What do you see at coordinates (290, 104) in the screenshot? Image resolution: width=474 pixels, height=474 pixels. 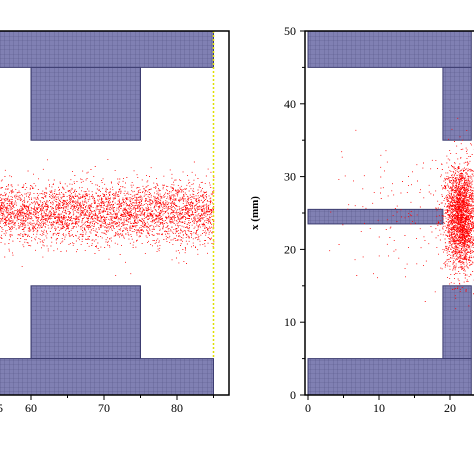 I see `right-y-tick-label: 40` at bounding box center [290, 104].